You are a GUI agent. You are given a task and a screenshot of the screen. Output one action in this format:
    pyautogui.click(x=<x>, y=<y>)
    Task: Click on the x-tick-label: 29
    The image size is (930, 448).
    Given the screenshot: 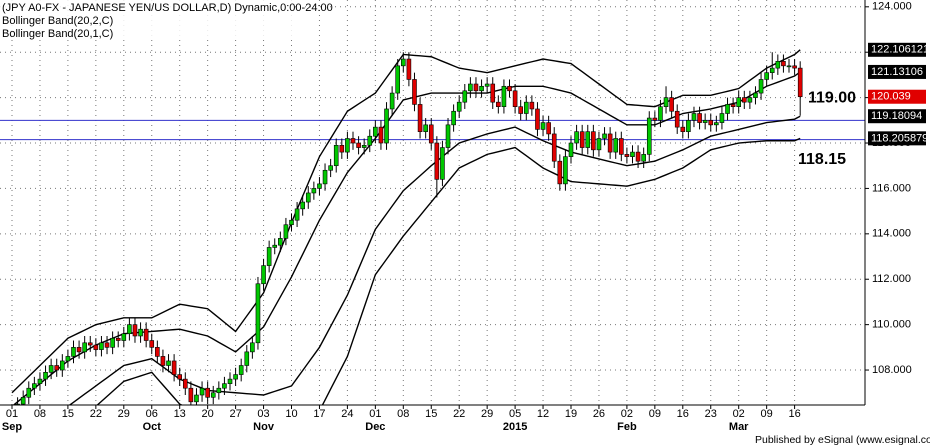 What is the action you would take?
    pyautogui.click(x=487, y=414)
    